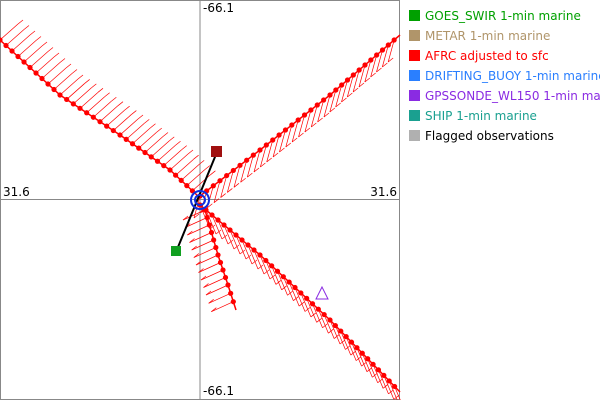  I want to click on axis-label: 31.6, so click(16, 192).